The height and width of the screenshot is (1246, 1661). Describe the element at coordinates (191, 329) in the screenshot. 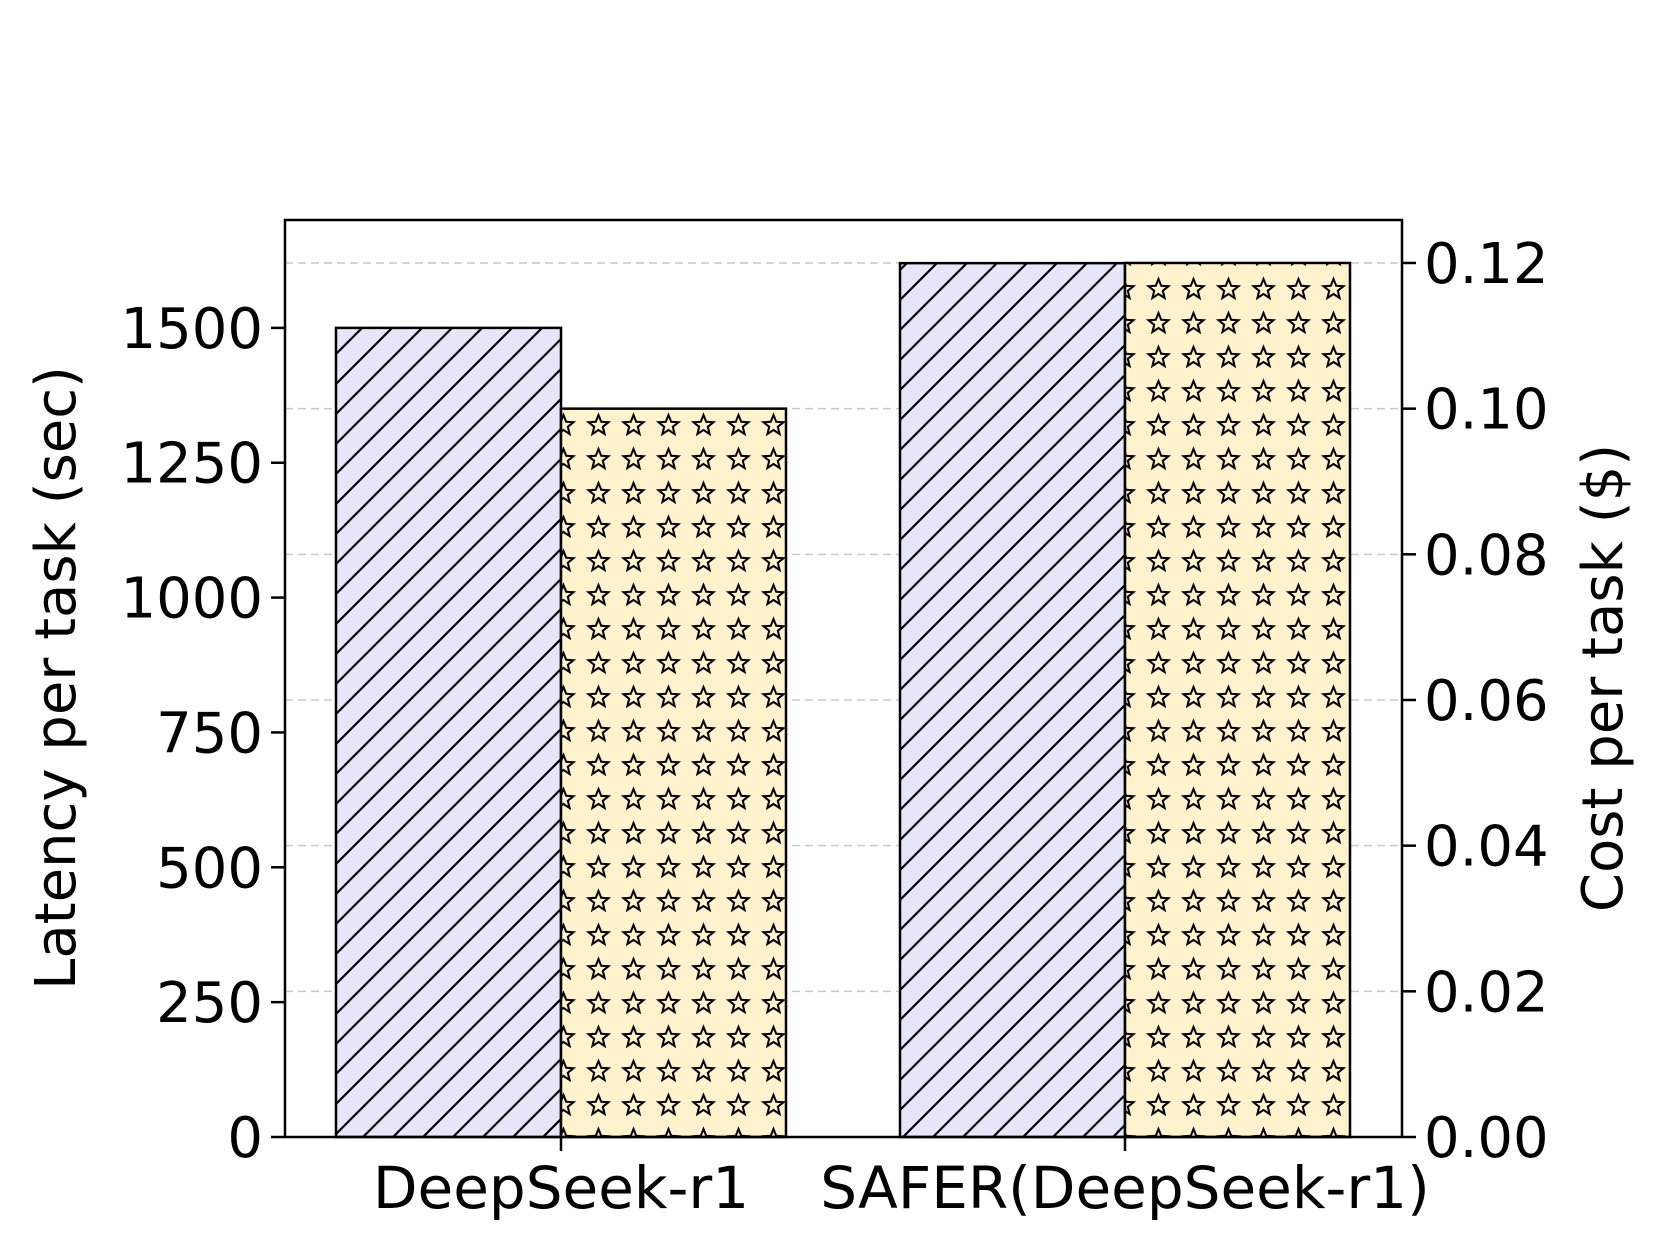

I see `left-tick-label: 1500` at that location.